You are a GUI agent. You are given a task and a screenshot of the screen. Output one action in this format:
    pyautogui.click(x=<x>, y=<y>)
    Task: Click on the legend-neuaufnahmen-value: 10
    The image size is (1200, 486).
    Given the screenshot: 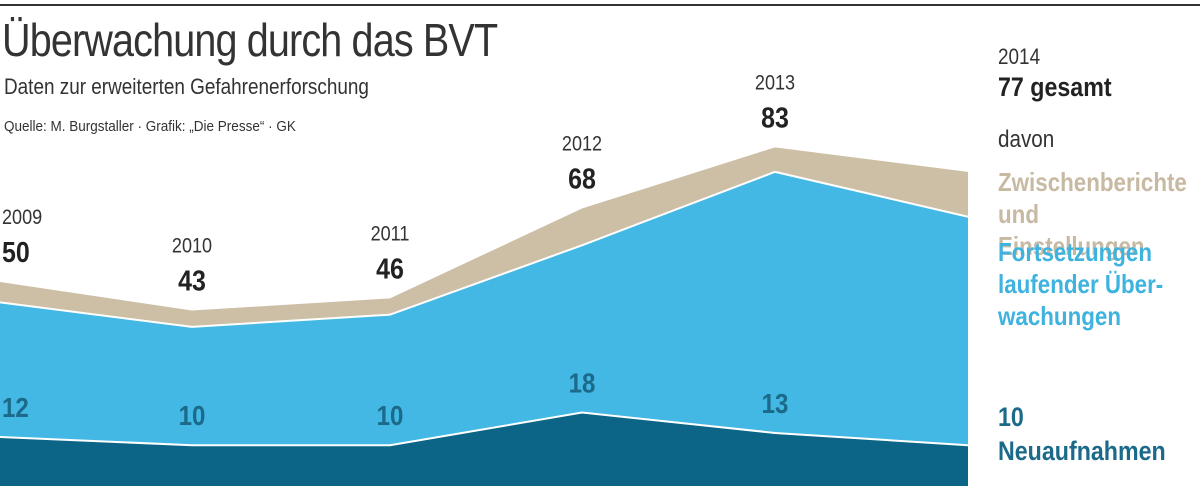 What is the action you would take?
    pyautogui.click(x=1011, y=417)
    